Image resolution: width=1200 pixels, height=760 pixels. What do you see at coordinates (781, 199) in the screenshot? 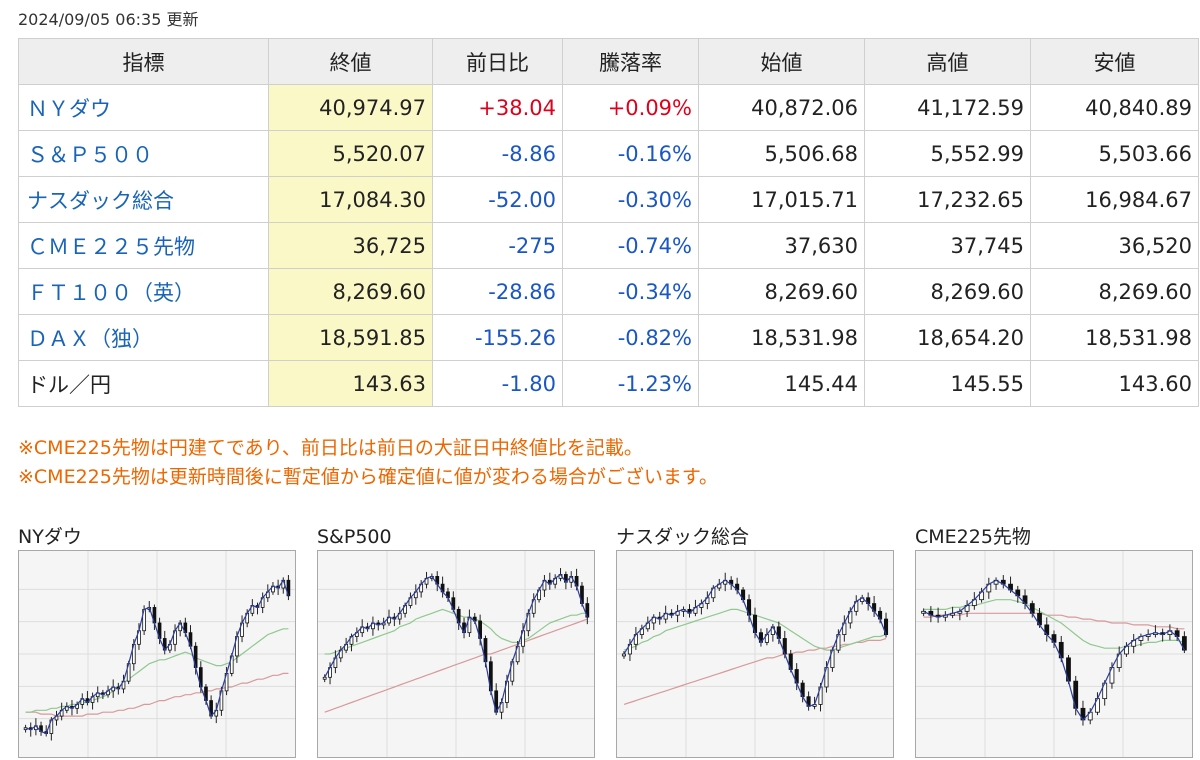
I see `open-value: 17,015.71` at bounding box center [781, 199].